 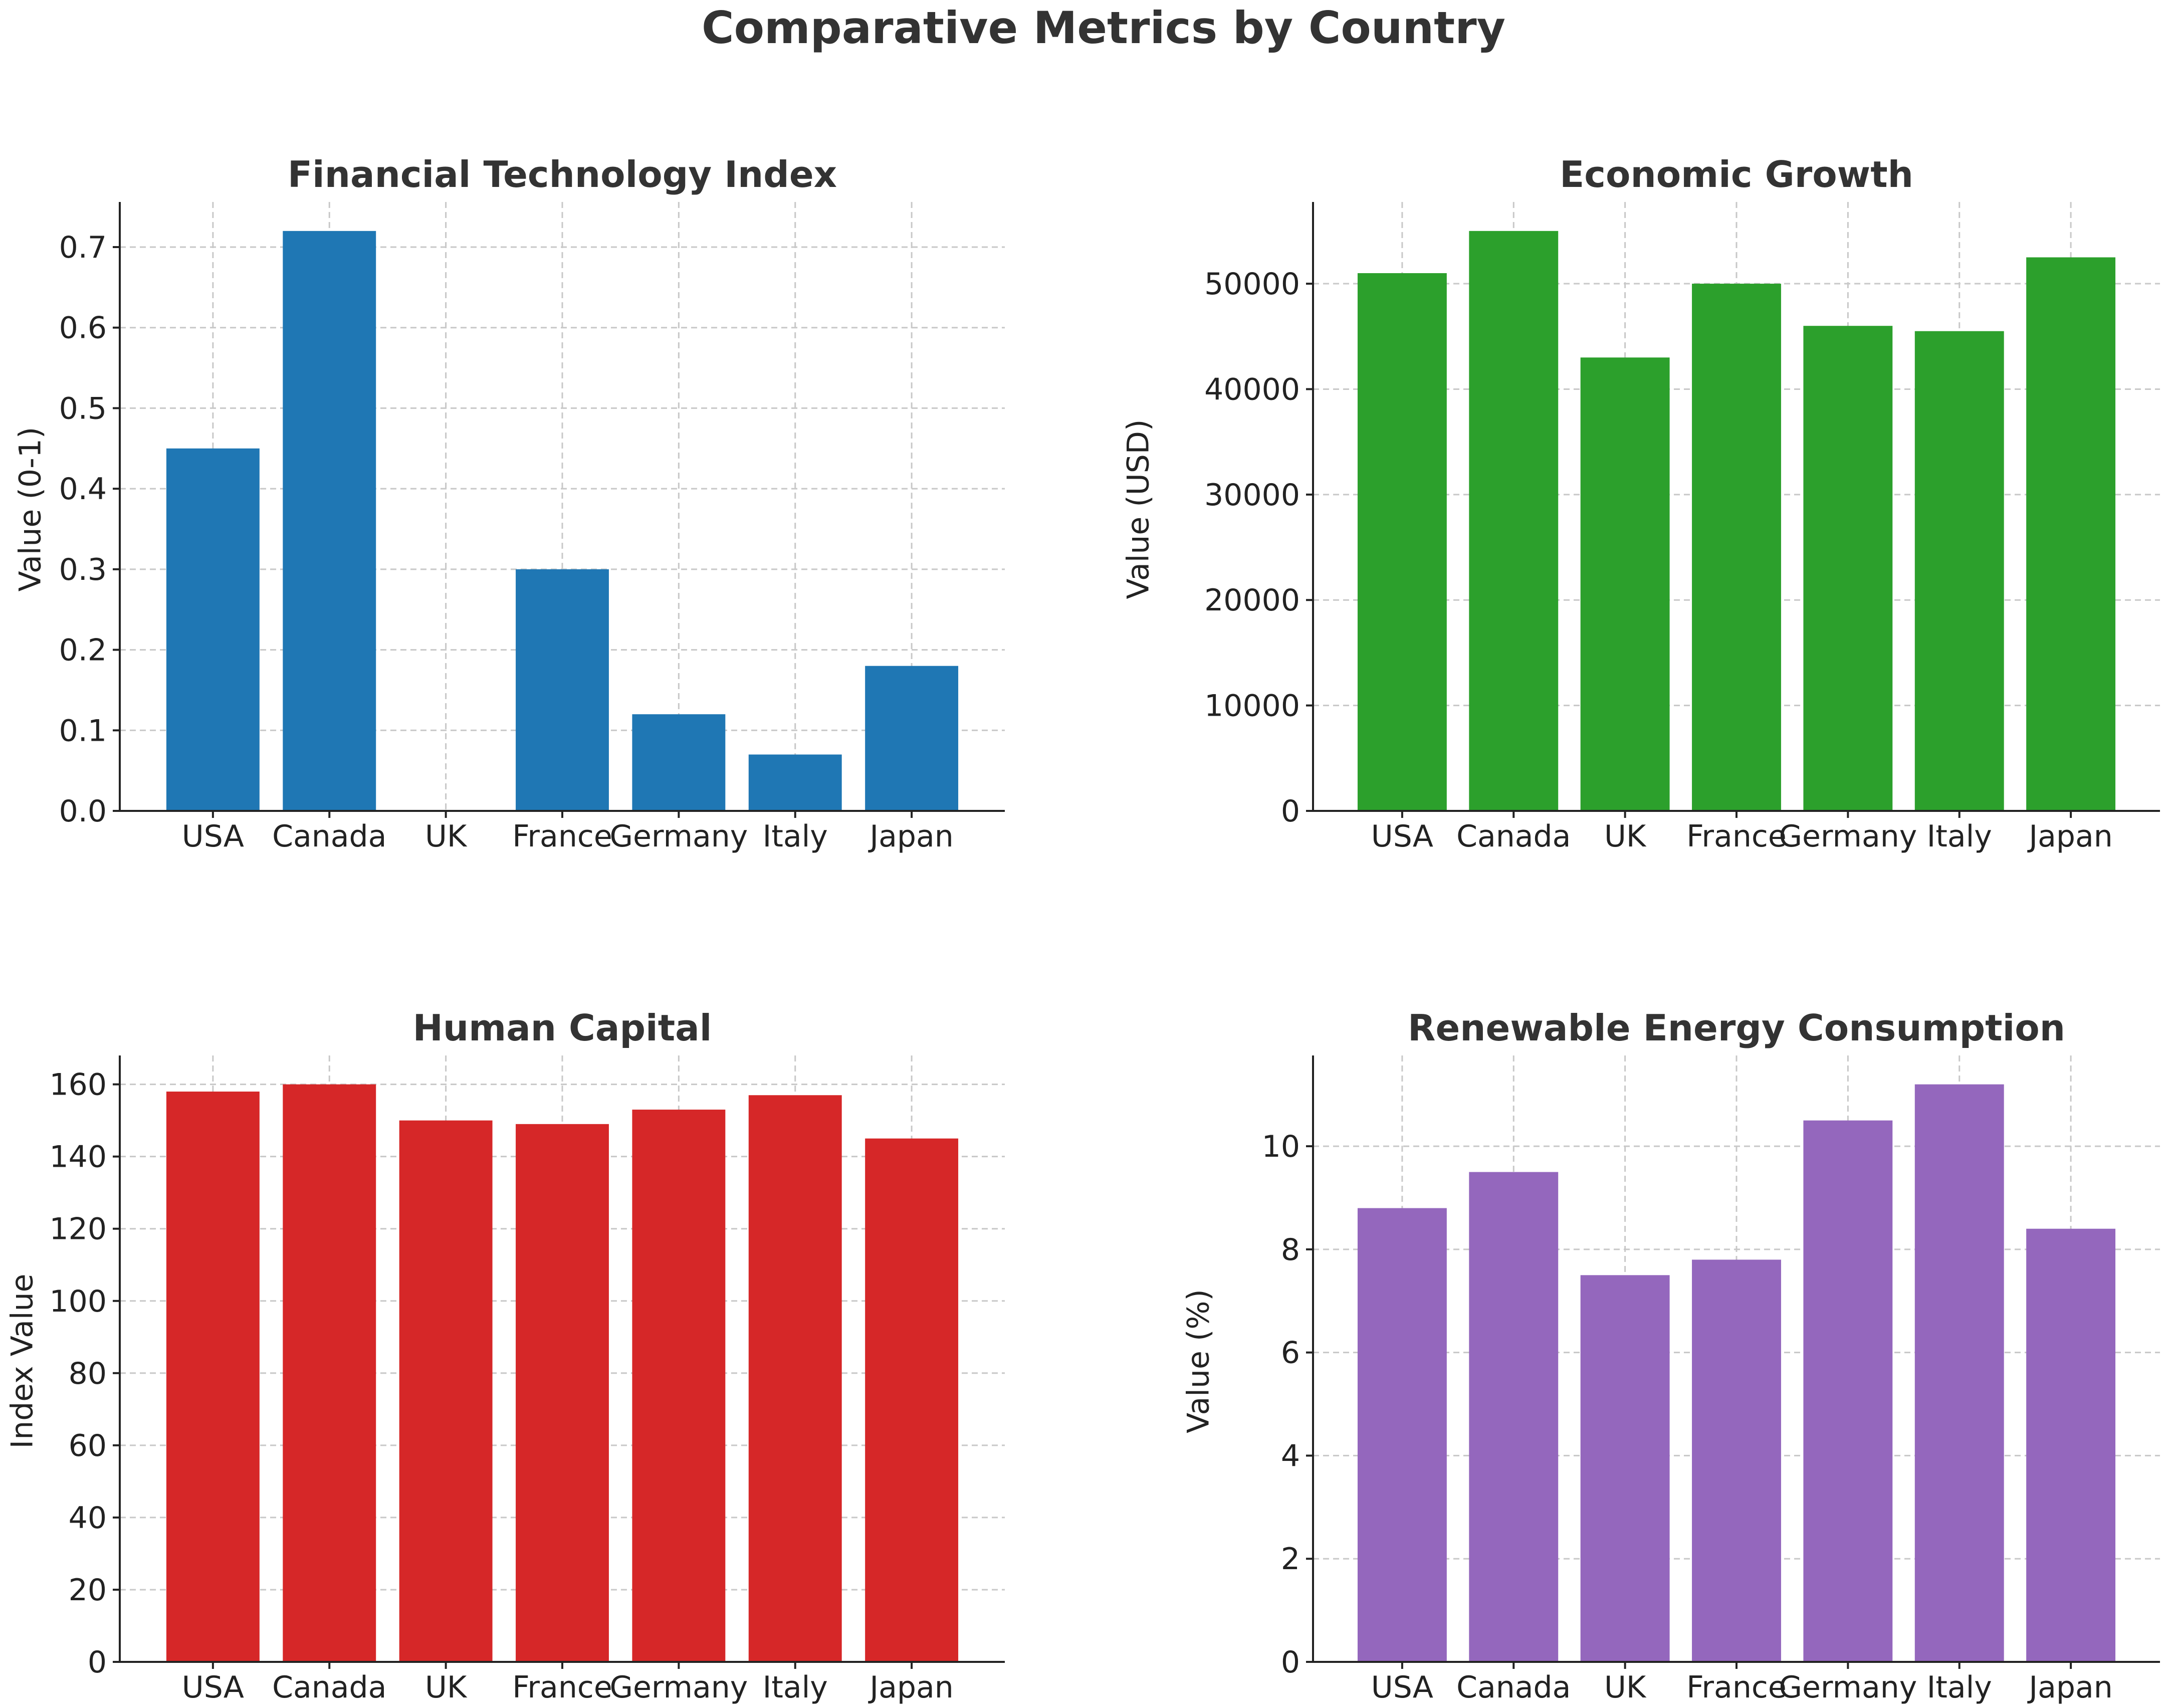 I want to click on y-tick-label: 0.0, so click(x=83, y=811).